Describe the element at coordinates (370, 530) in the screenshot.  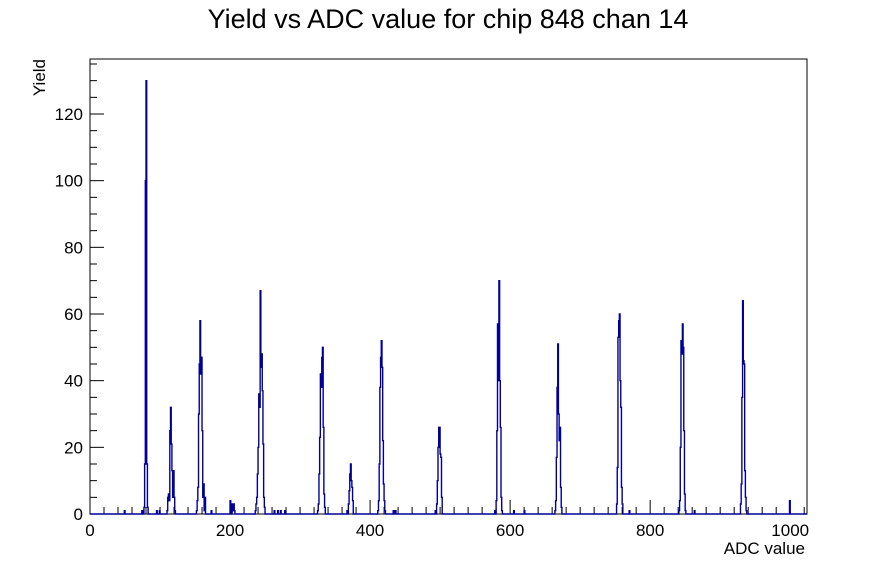
I see `x-tick-label: 400` at that location.